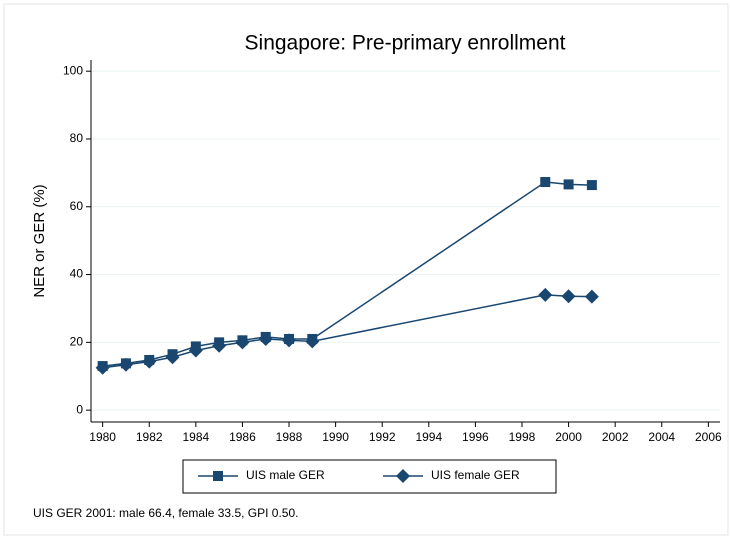 Image resolution: width=731 pixels, height=538 pixels. What do you see at coordinates (369, 476) in the screenshot?
I see `legend` at bounding box center [369, 476].